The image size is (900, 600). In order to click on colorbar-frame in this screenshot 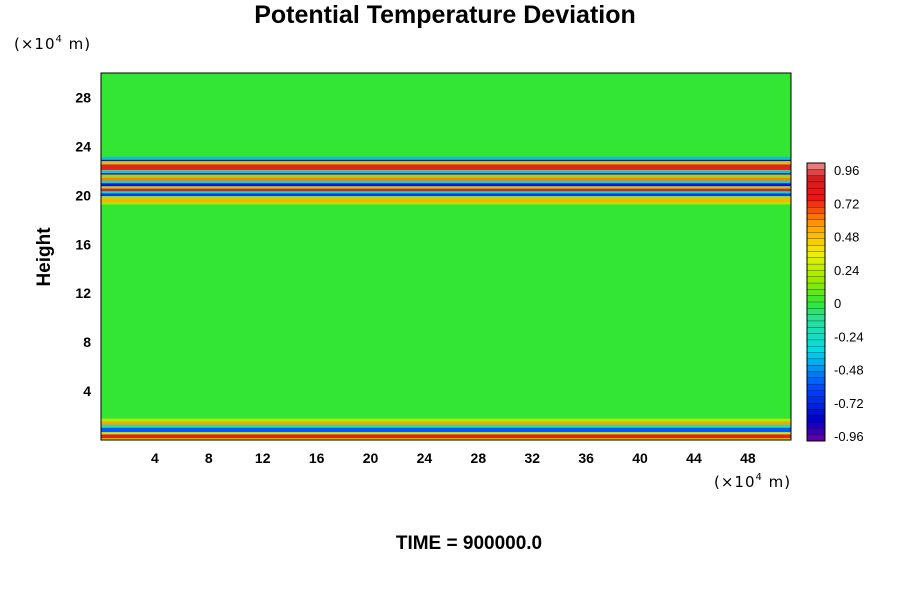, I will do `click(816, 302)`.